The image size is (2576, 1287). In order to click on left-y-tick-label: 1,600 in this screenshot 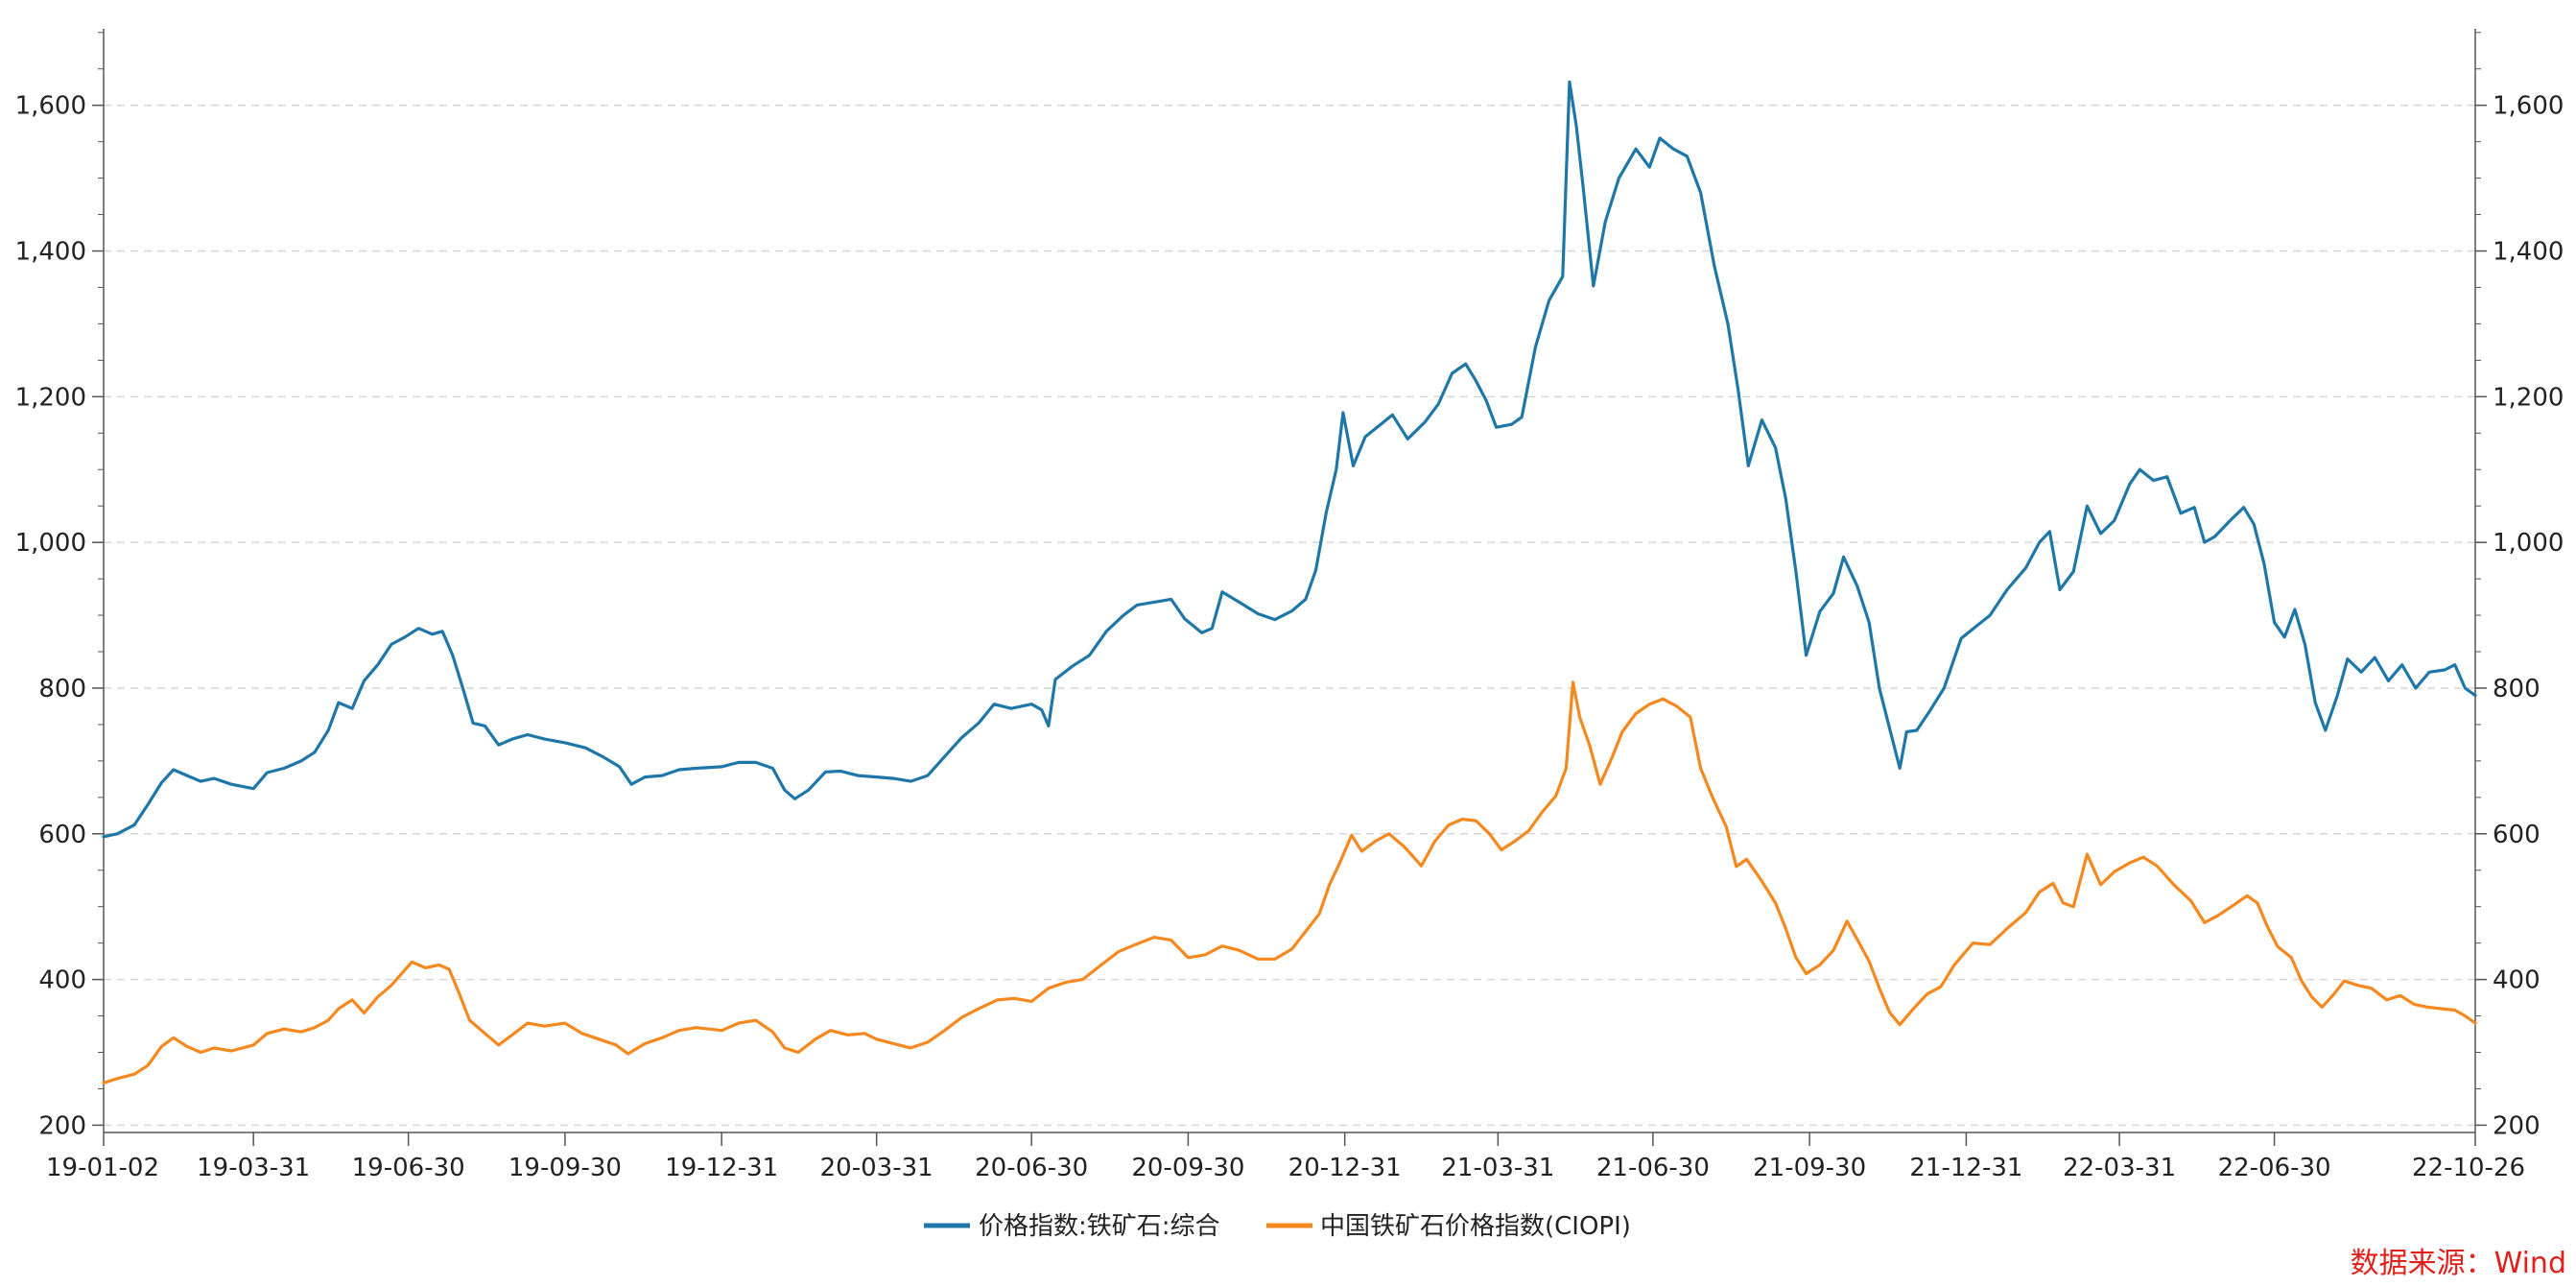, I will do `click(51, 106)`.